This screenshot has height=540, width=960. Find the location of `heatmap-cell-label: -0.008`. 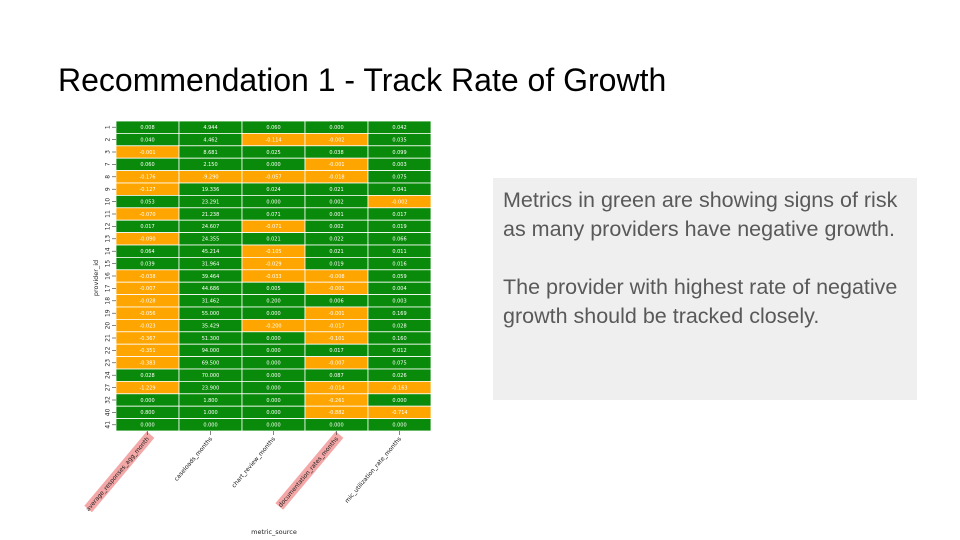

heatmap-cell-label: -0.008 is located at coordinates (336, 277).